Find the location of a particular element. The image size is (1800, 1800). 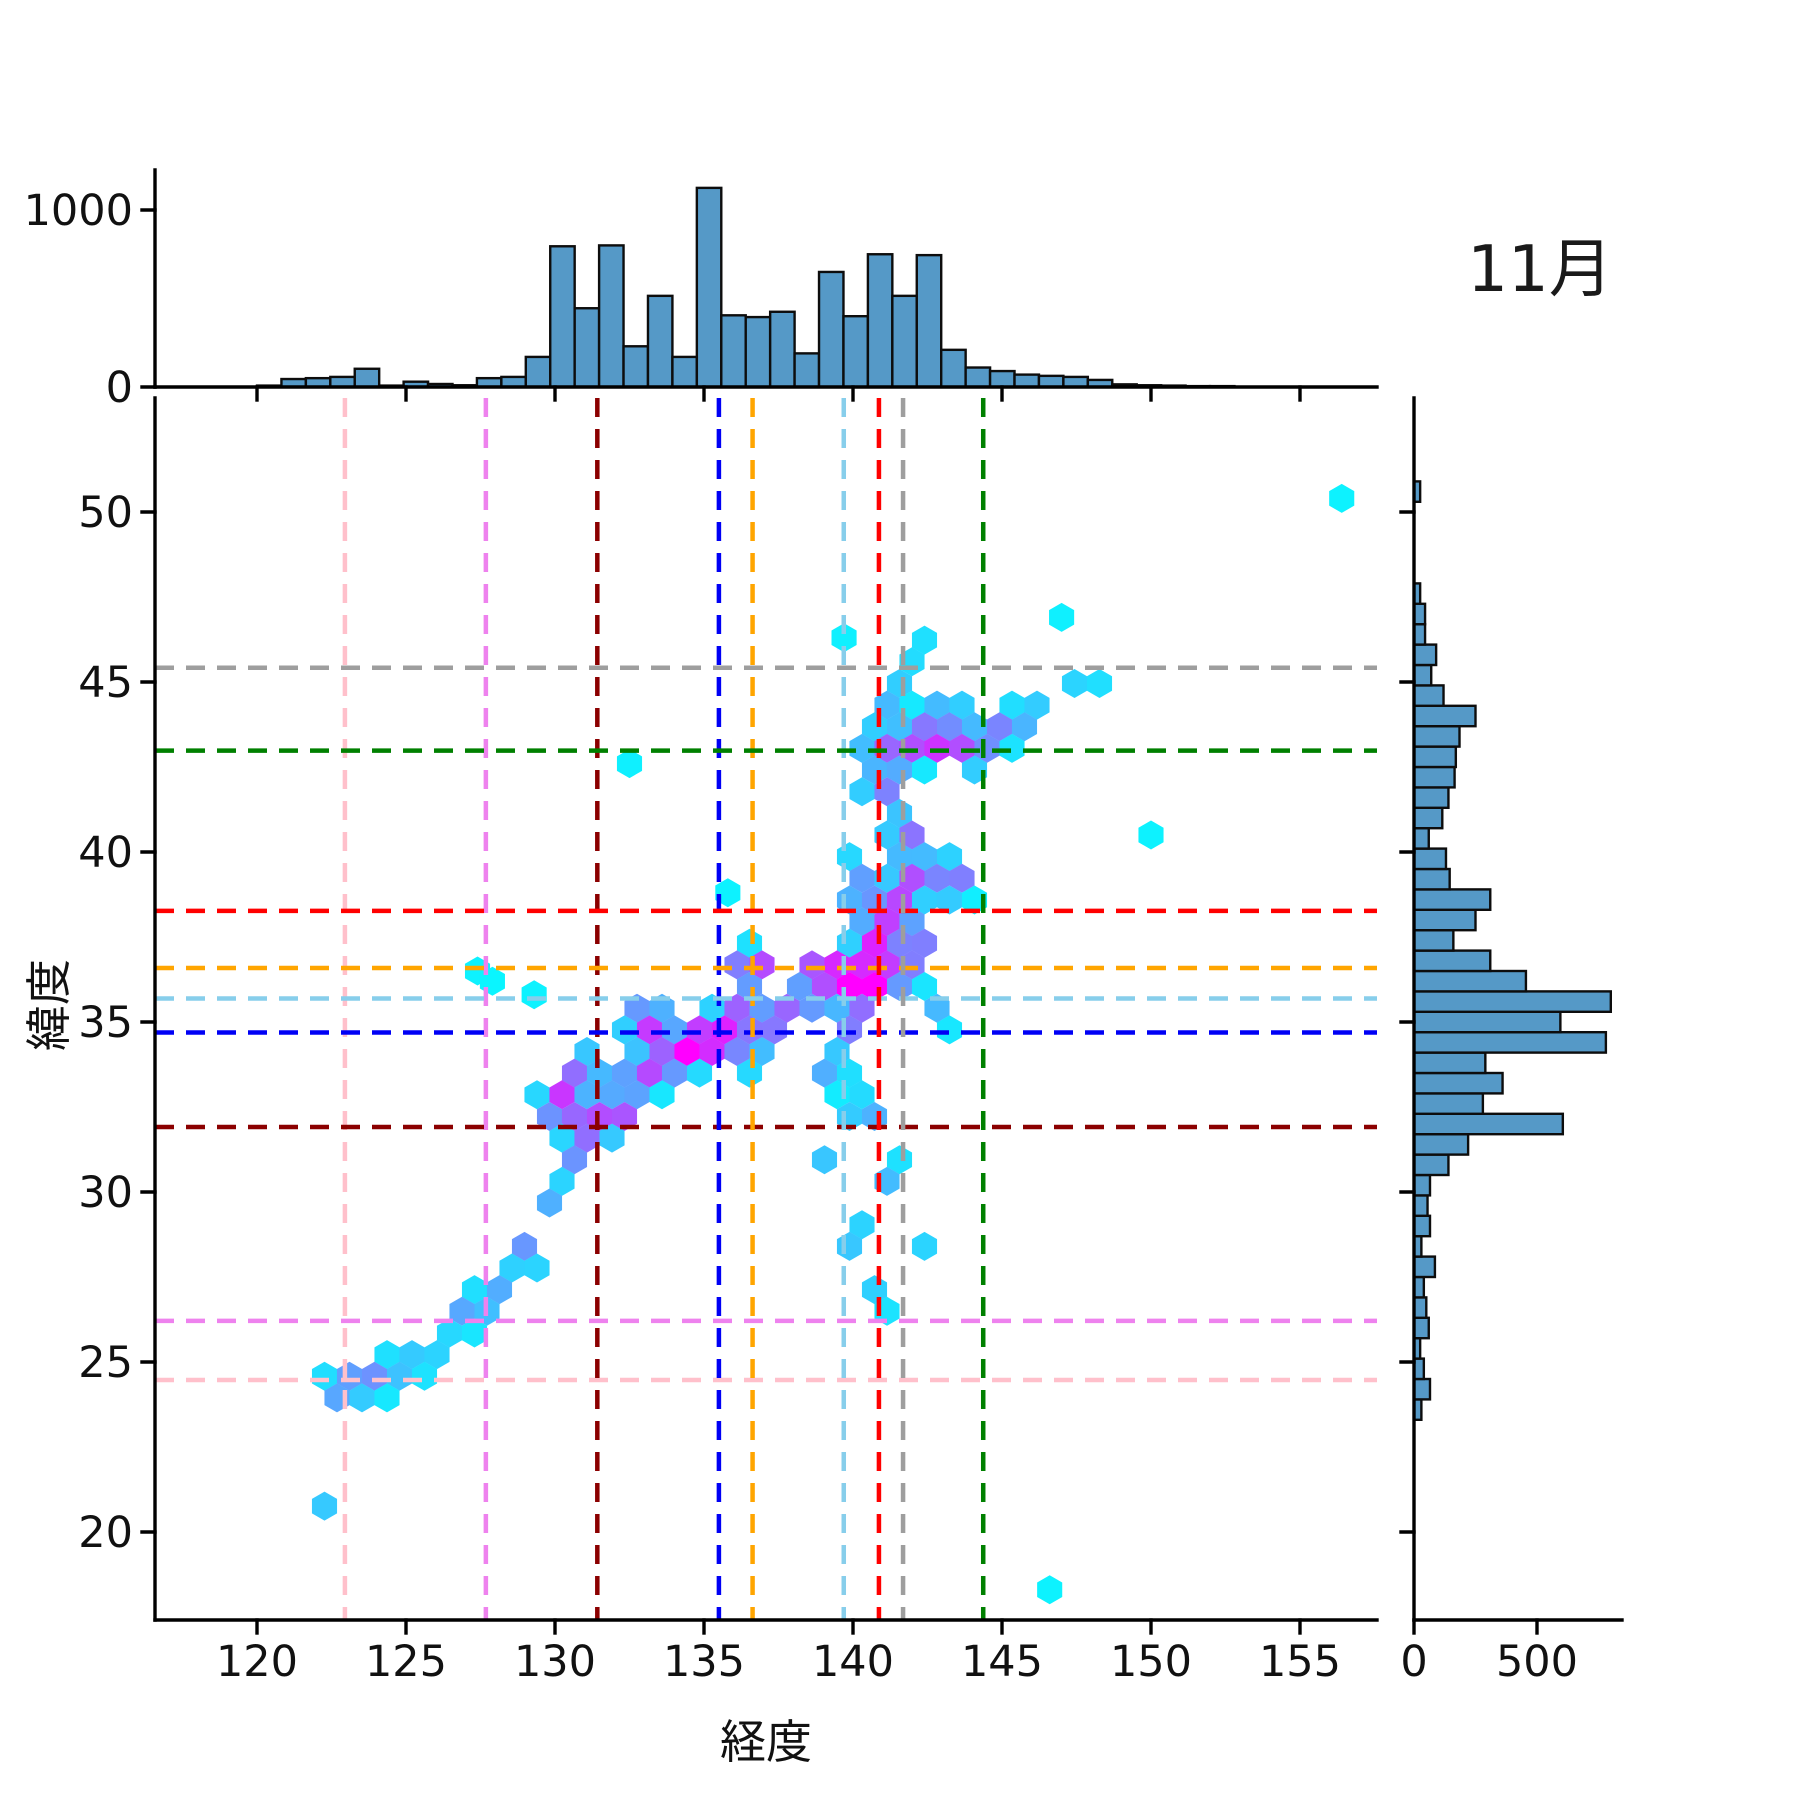

svg-text: 130 is located at coordinates (555, 1662).